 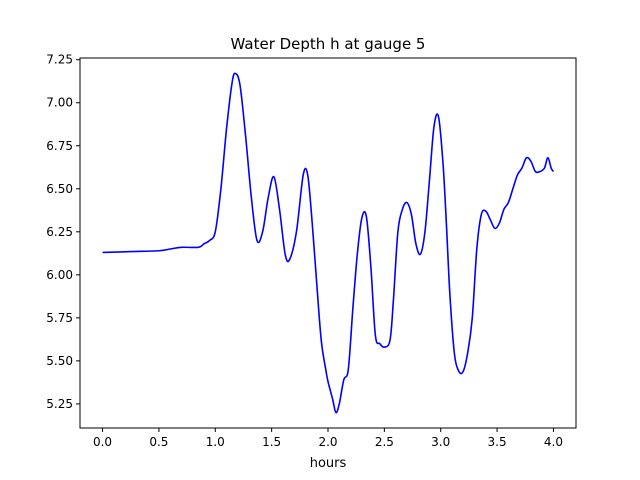 I want to click on y-tick-label: 6.75, so click(x=59, y=146).